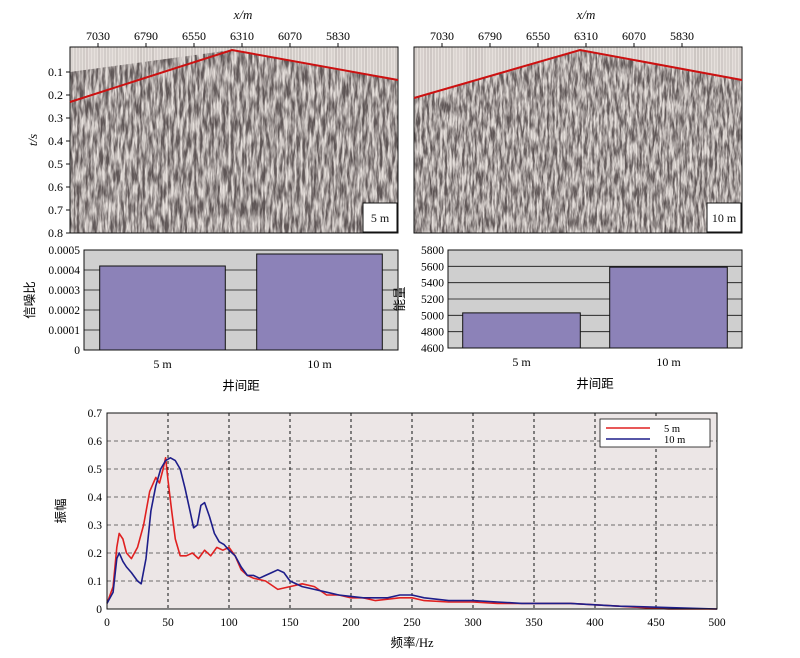 The image size is (800, 658). I want to click on x-tick-label: 300, so click(473, 623).